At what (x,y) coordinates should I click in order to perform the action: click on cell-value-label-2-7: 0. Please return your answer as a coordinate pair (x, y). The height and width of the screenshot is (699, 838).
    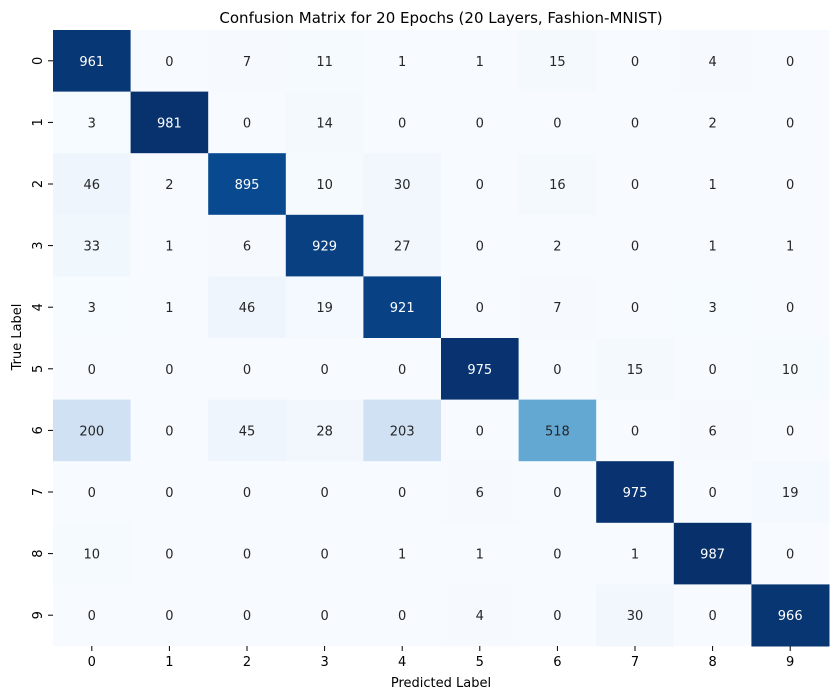
    Looking at the image, I should click on (635, 185).